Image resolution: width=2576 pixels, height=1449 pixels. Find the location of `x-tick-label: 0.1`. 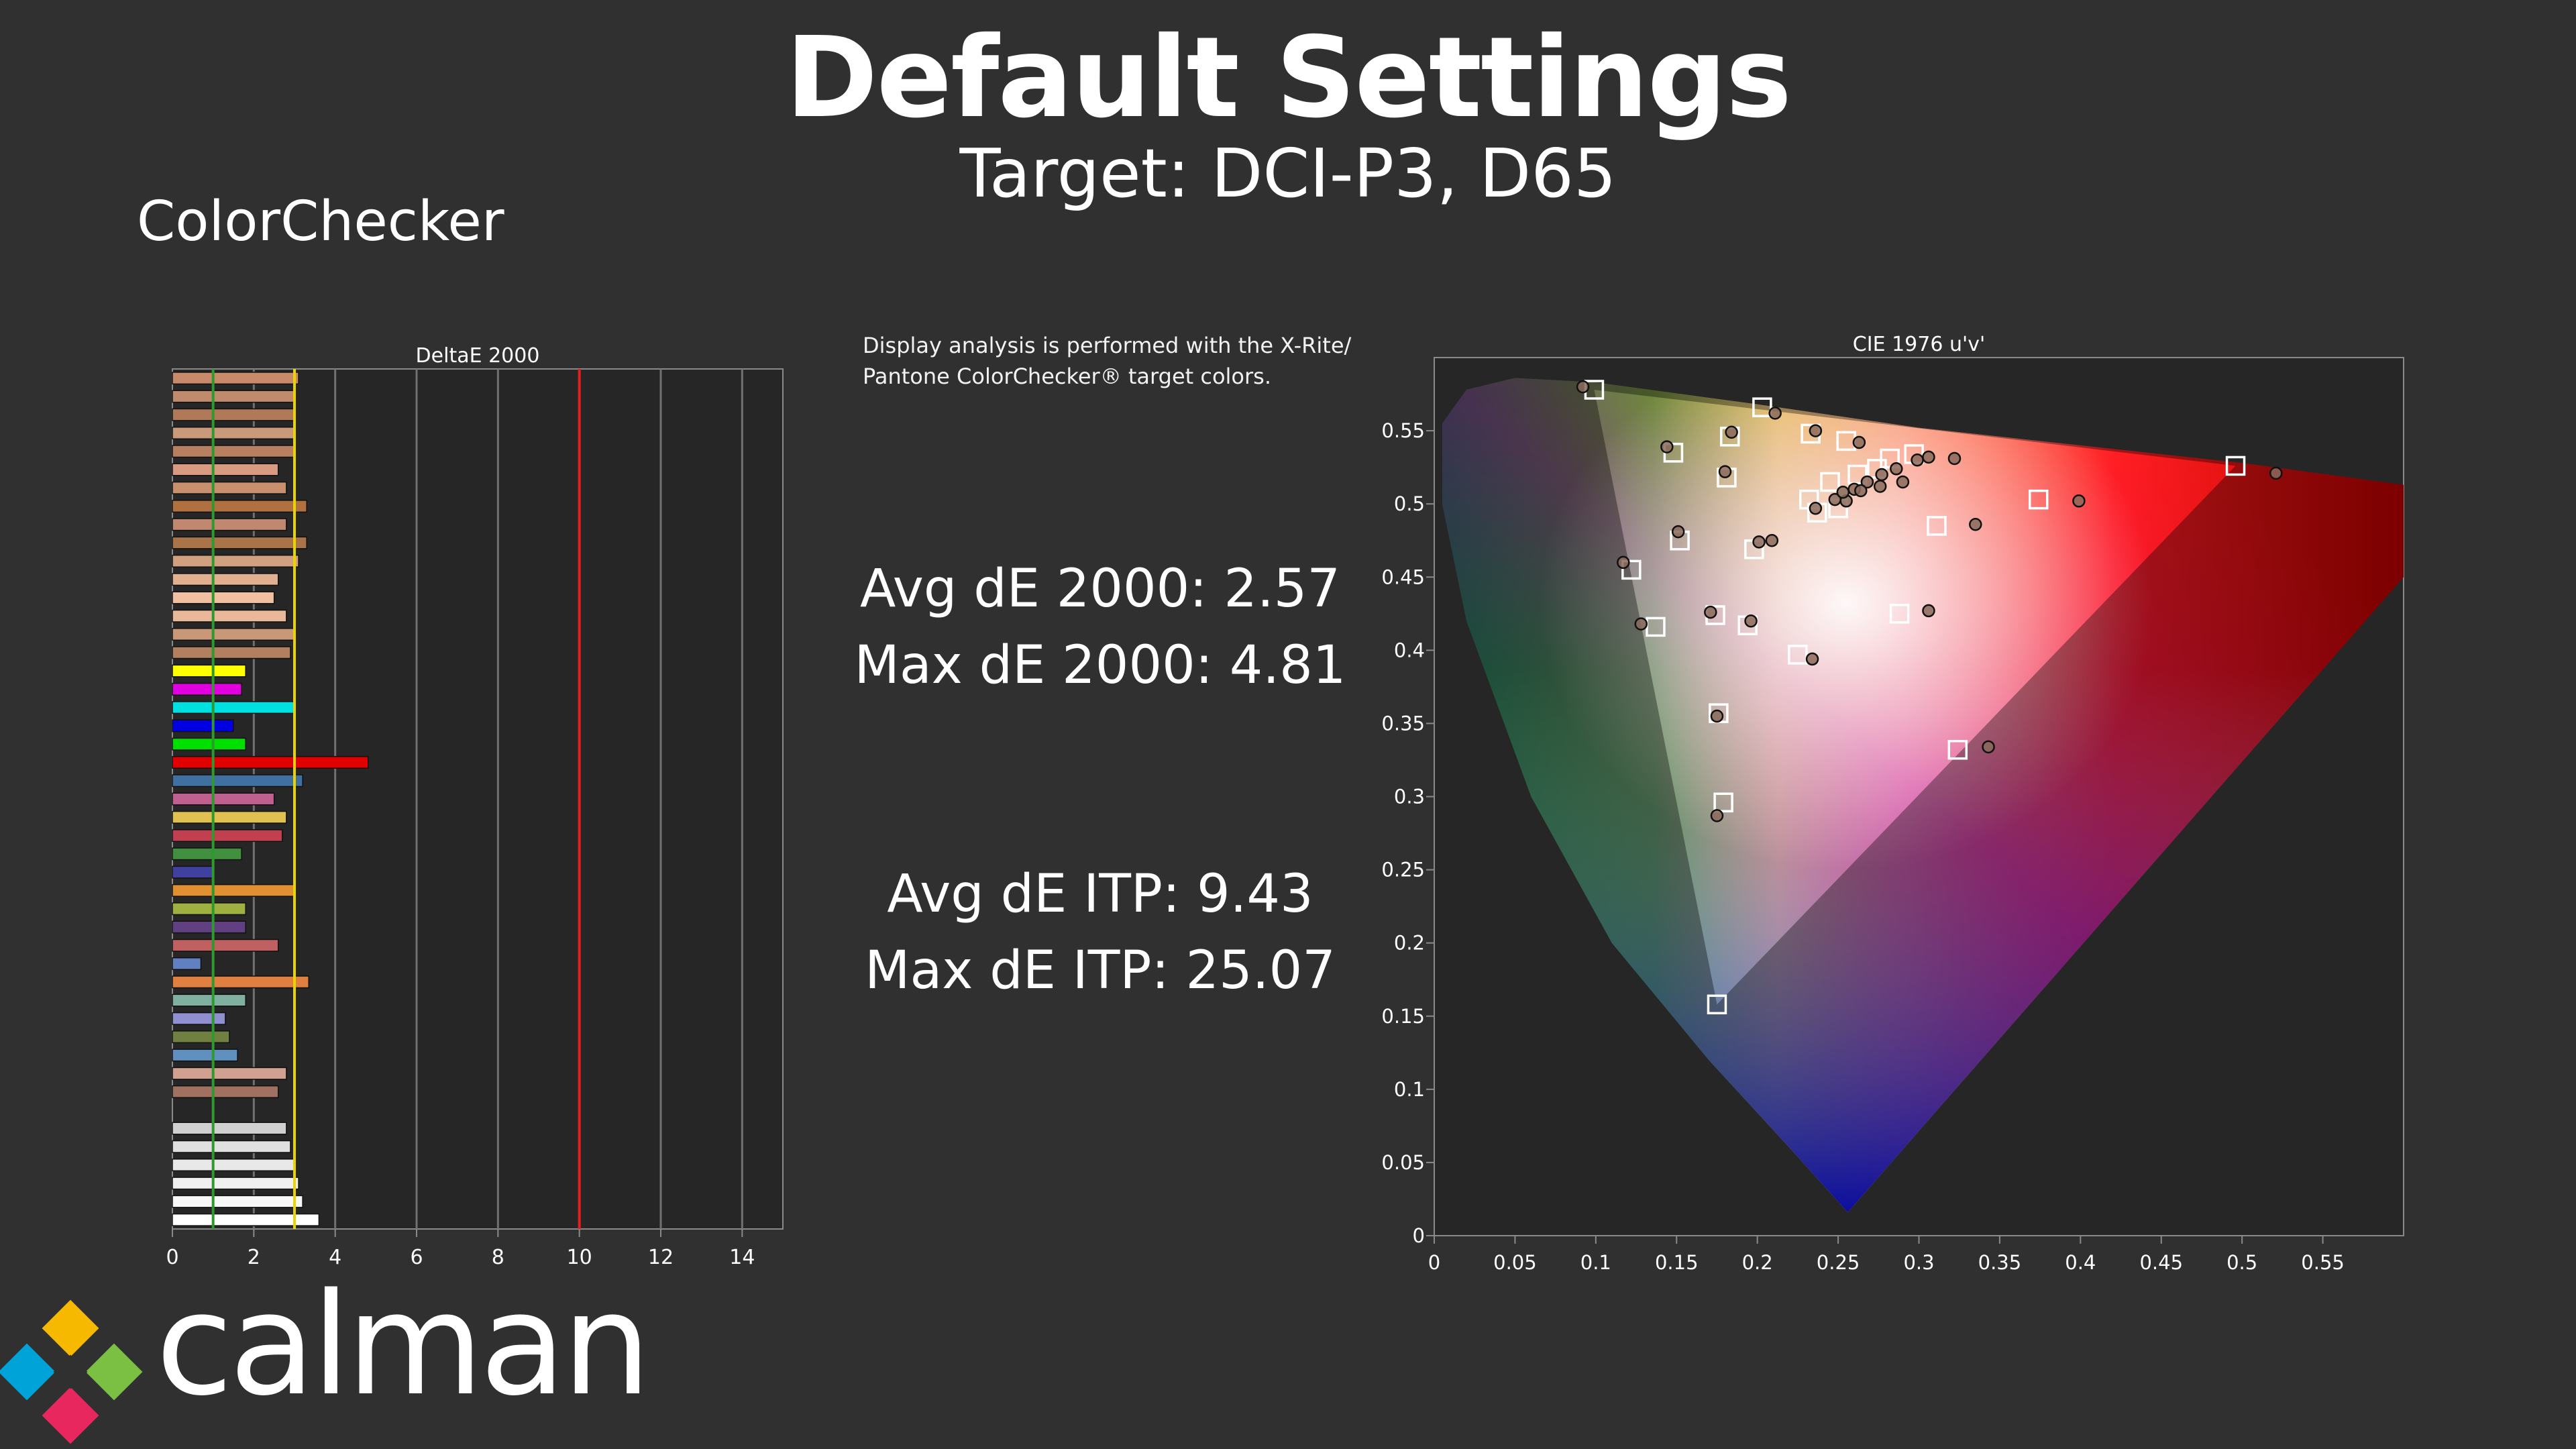

x-tick-label: 0.1 is located at coordinates (1595, 1262).